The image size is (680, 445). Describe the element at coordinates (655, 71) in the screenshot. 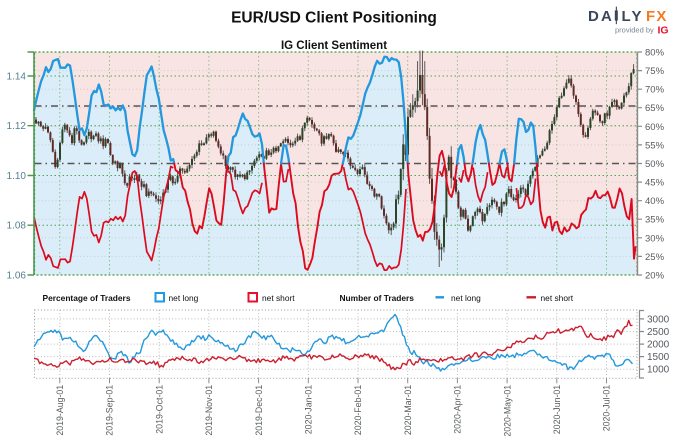

I see `svg-text: 75%` at that location.